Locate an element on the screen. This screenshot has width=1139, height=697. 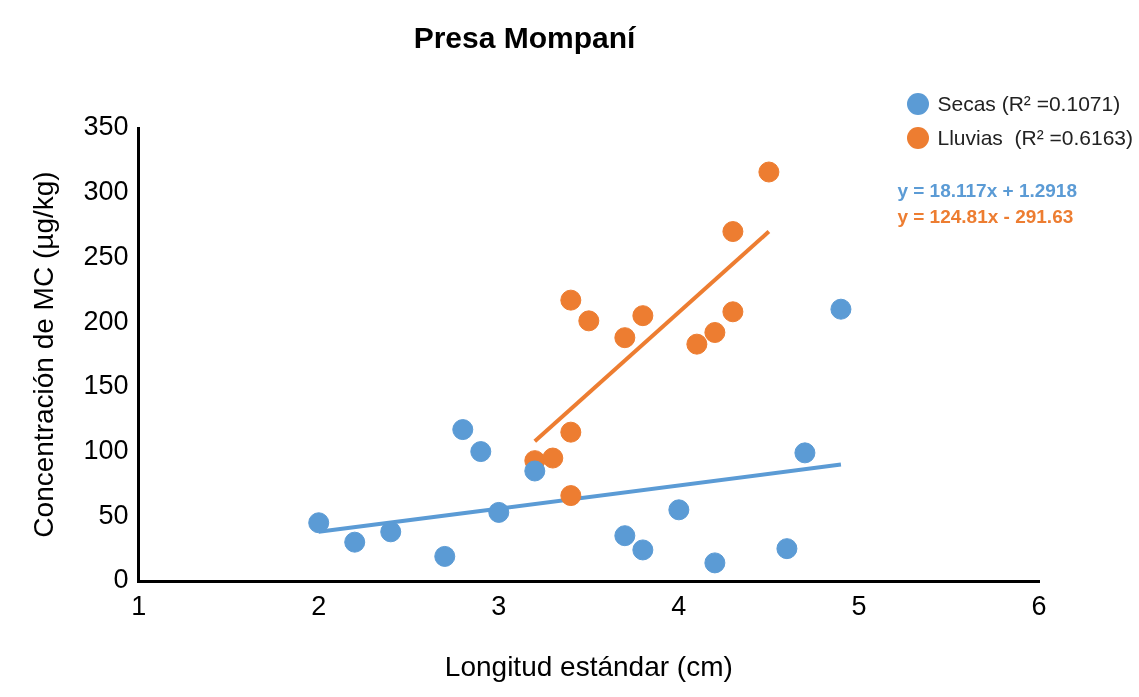
y-tick-label: 250 is located at coordinates (106, 255).